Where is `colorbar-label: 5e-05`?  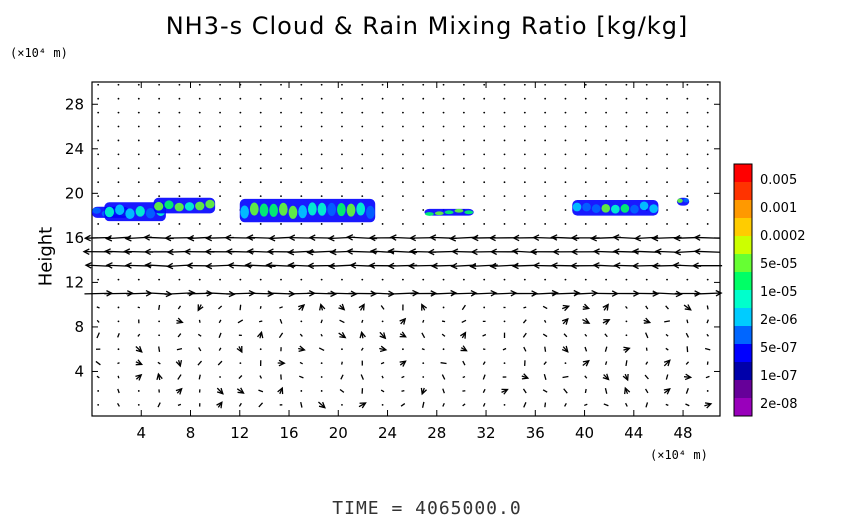 colorbar-label: 5e-05 is located at coordinates (779, 264).